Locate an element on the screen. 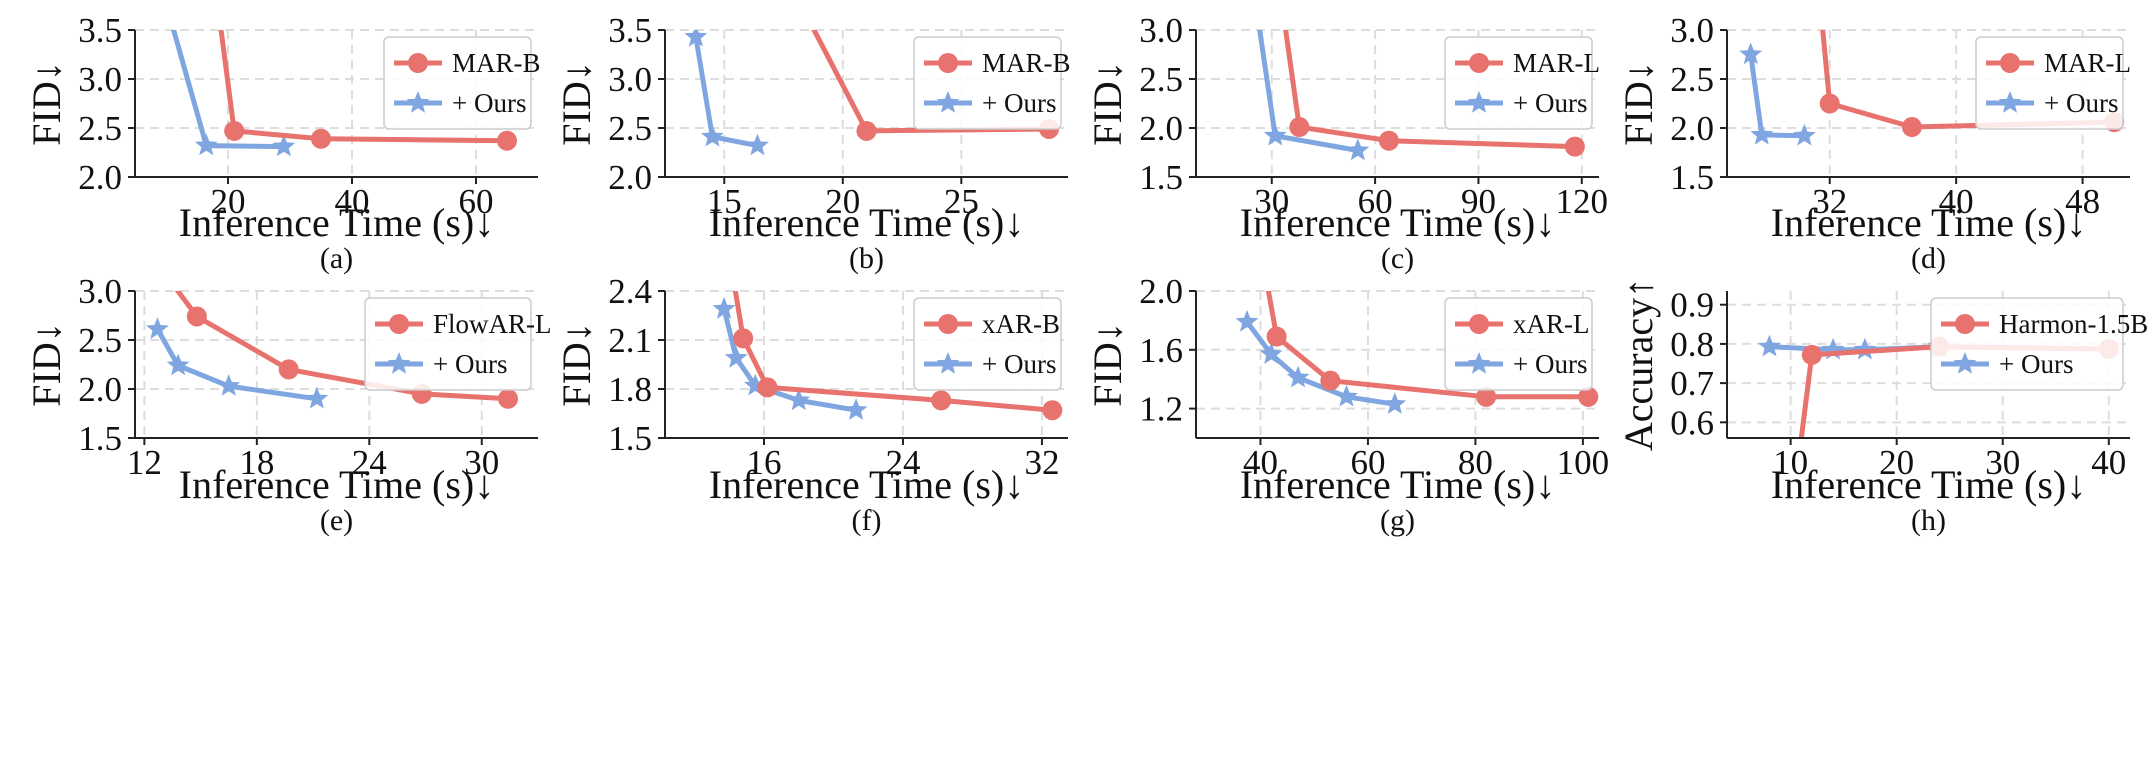 This screenshot has width=2154, height=765. x-tick-label: 30 is located at coordinates (1271, 201).